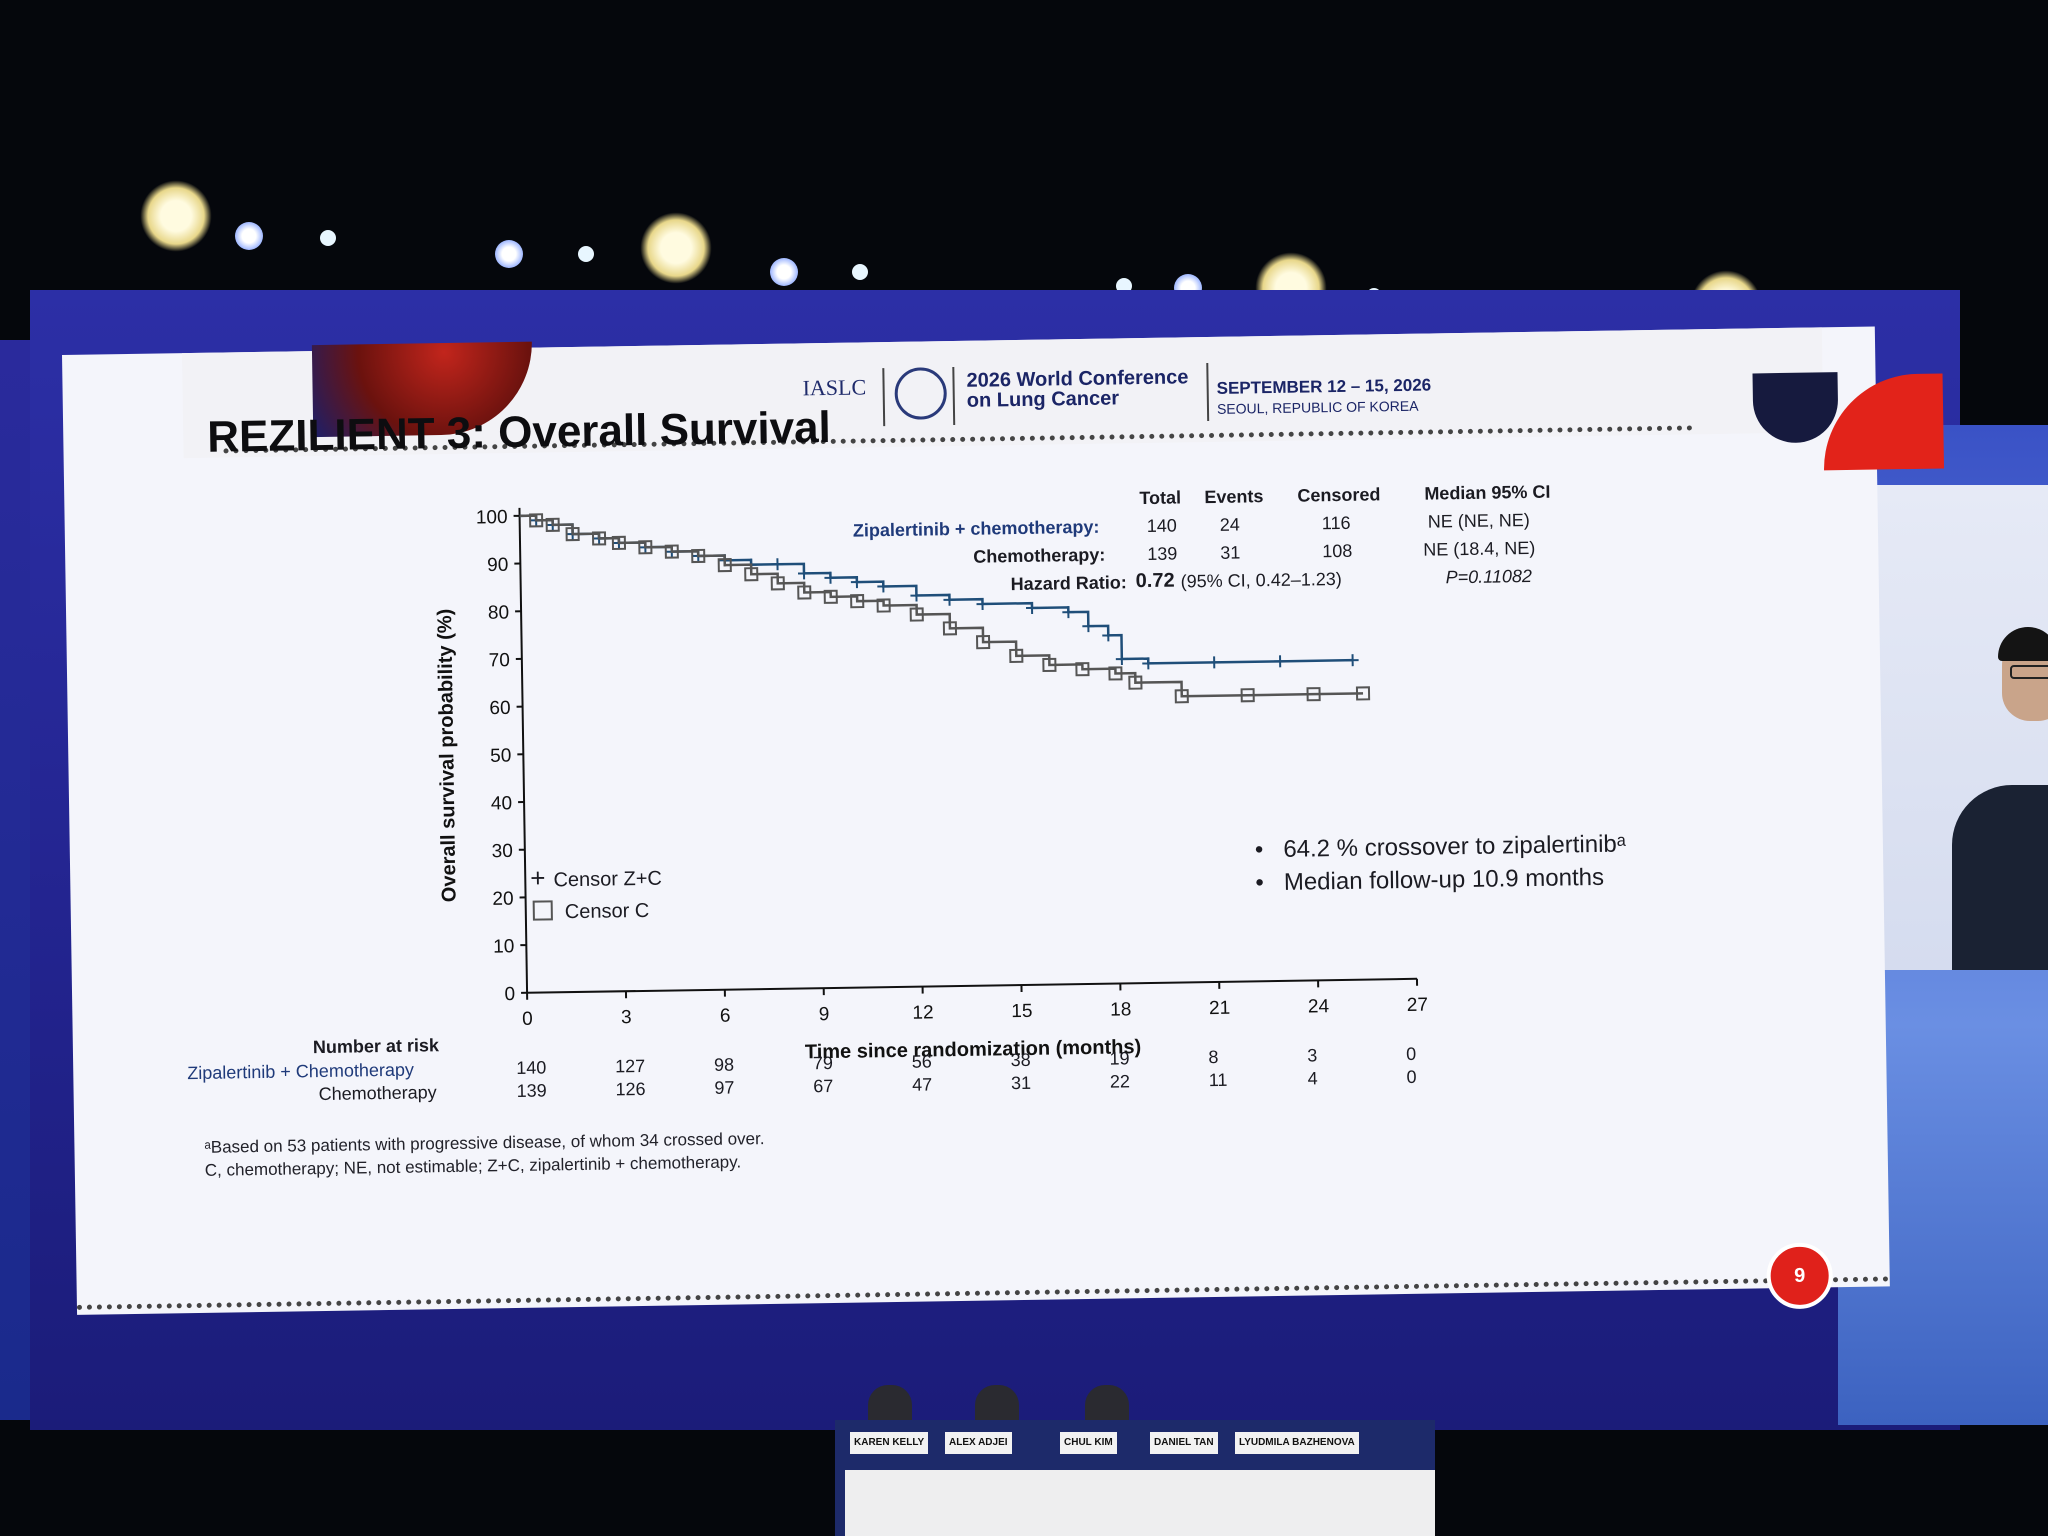 The image size is (2048, 1536). I want to click on risk-value-c: 97, so click(724, 1087).